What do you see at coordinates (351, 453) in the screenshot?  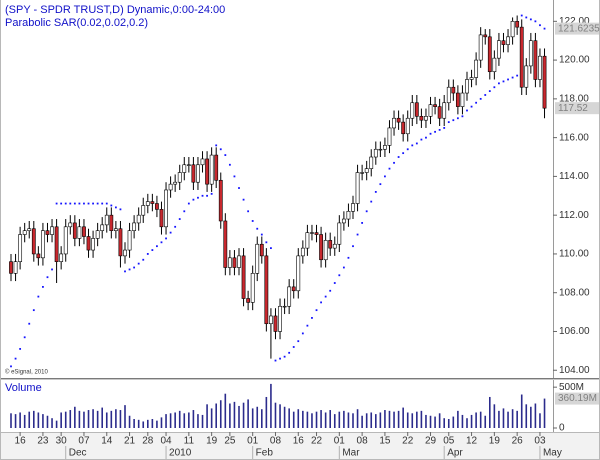 I see `month-label: Mar` at bounding box center [351, 453].